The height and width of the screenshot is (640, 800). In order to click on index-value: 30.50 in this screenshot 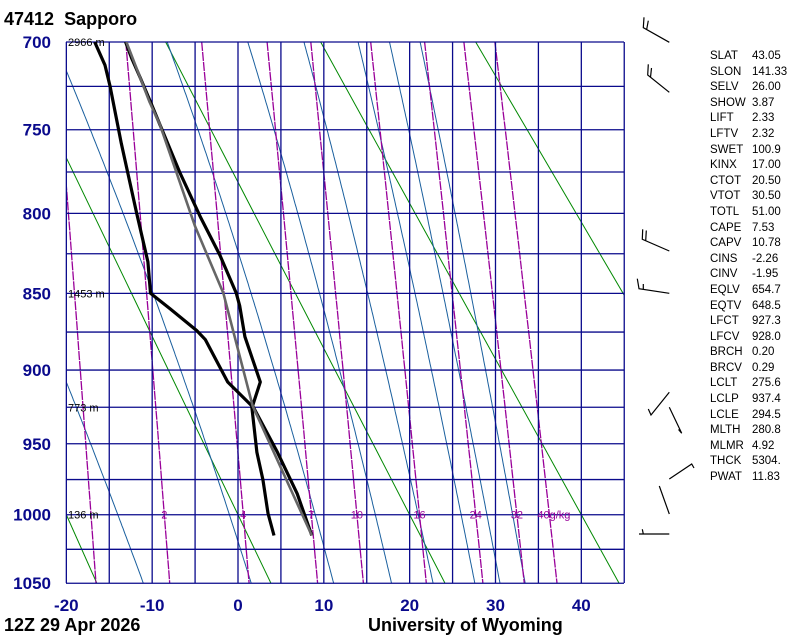, I will do `click(766, 196)`.